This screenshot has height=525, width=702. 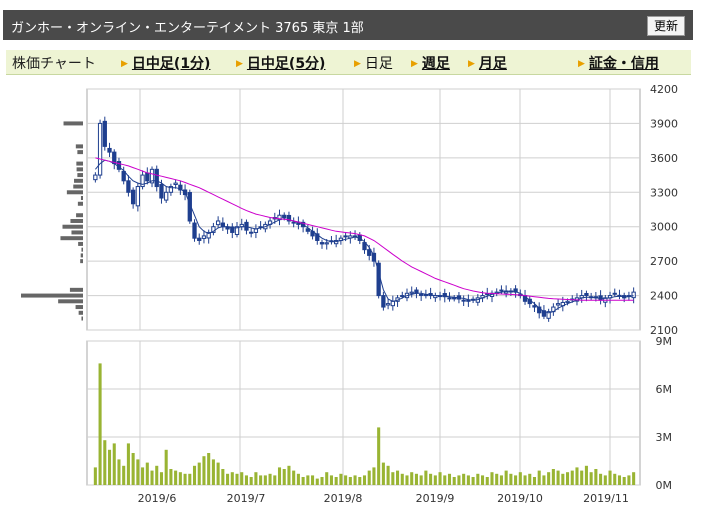 What do you see at coordinates (664, 437) in the screenshot?
I see `volume-y-tick-label: 3M` at bounding box center [664, 437].